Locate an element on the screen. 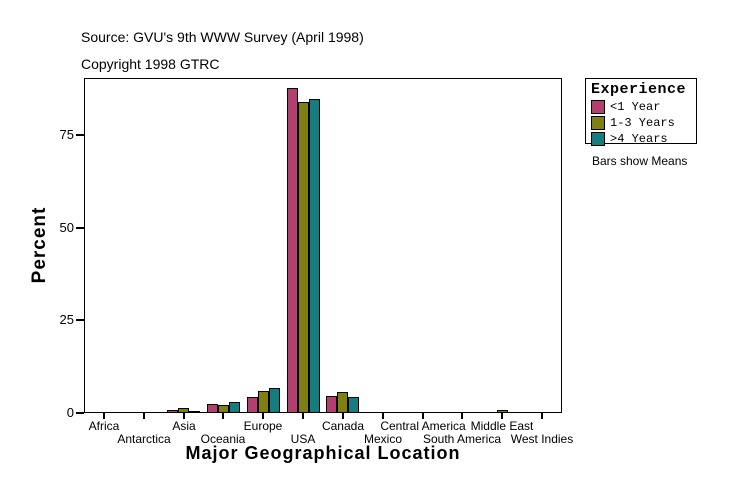 This screenshot has width=736, height=504. legend-item-label: >4 Years is located at coordinates (639, 139).